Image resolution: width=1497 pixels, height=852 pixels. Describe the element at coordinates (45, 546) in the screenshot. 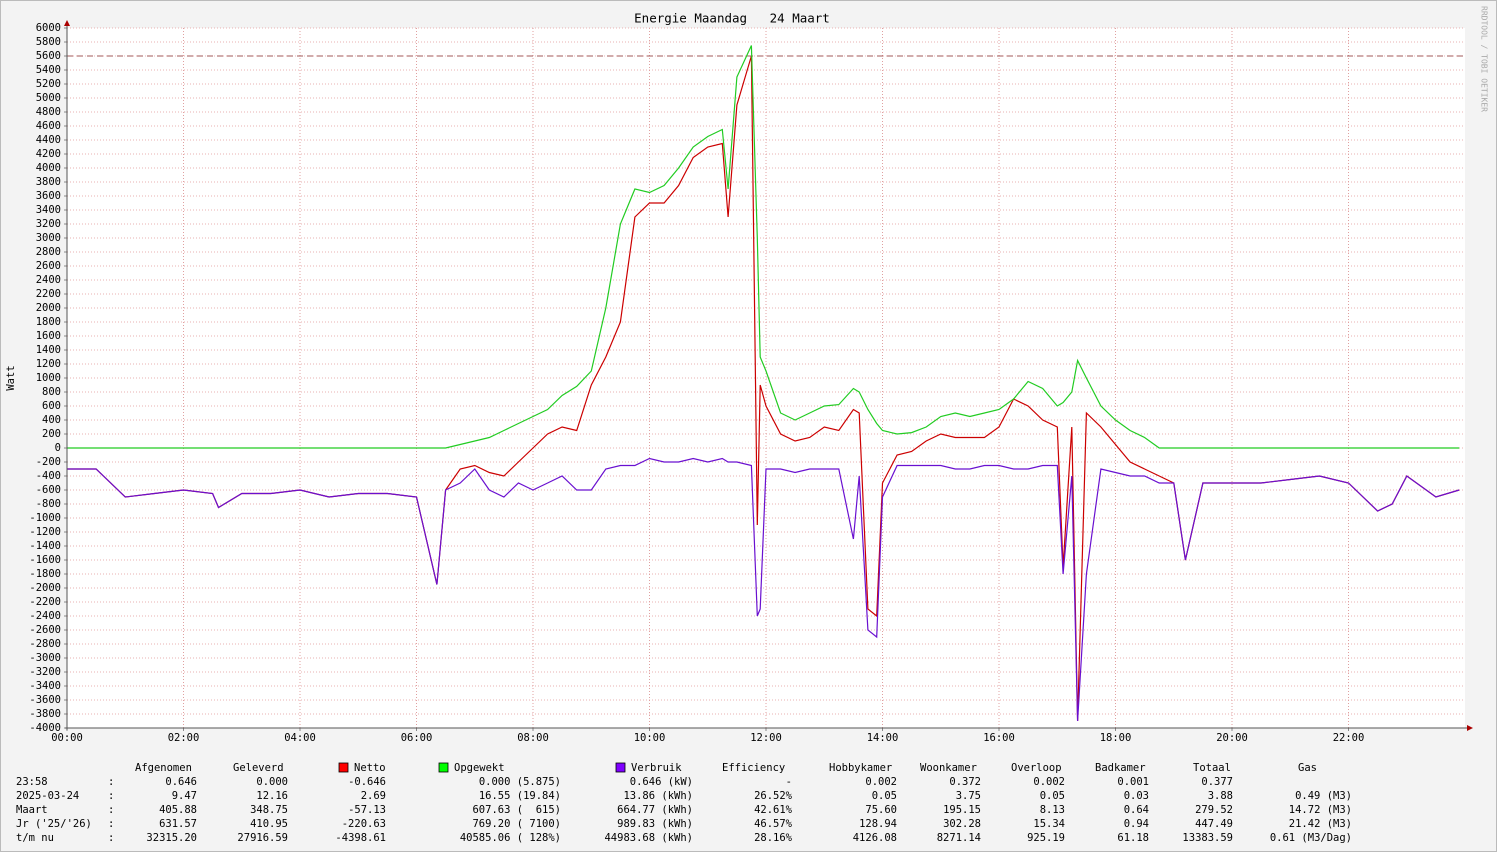

I see `y-tick-label: -1400` at that location.